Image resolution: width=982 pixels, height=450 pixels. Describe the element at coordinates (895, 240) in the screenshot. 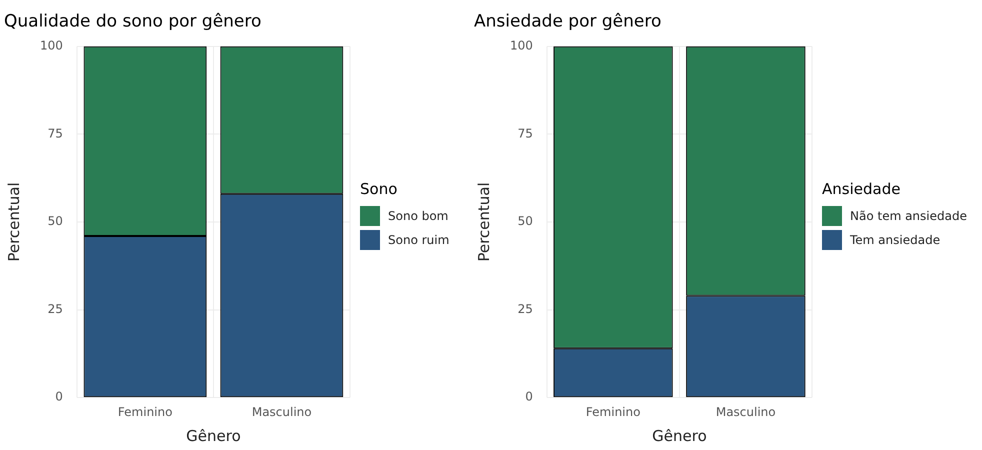

I see `legend-label: Tem ansiedade` at that location.